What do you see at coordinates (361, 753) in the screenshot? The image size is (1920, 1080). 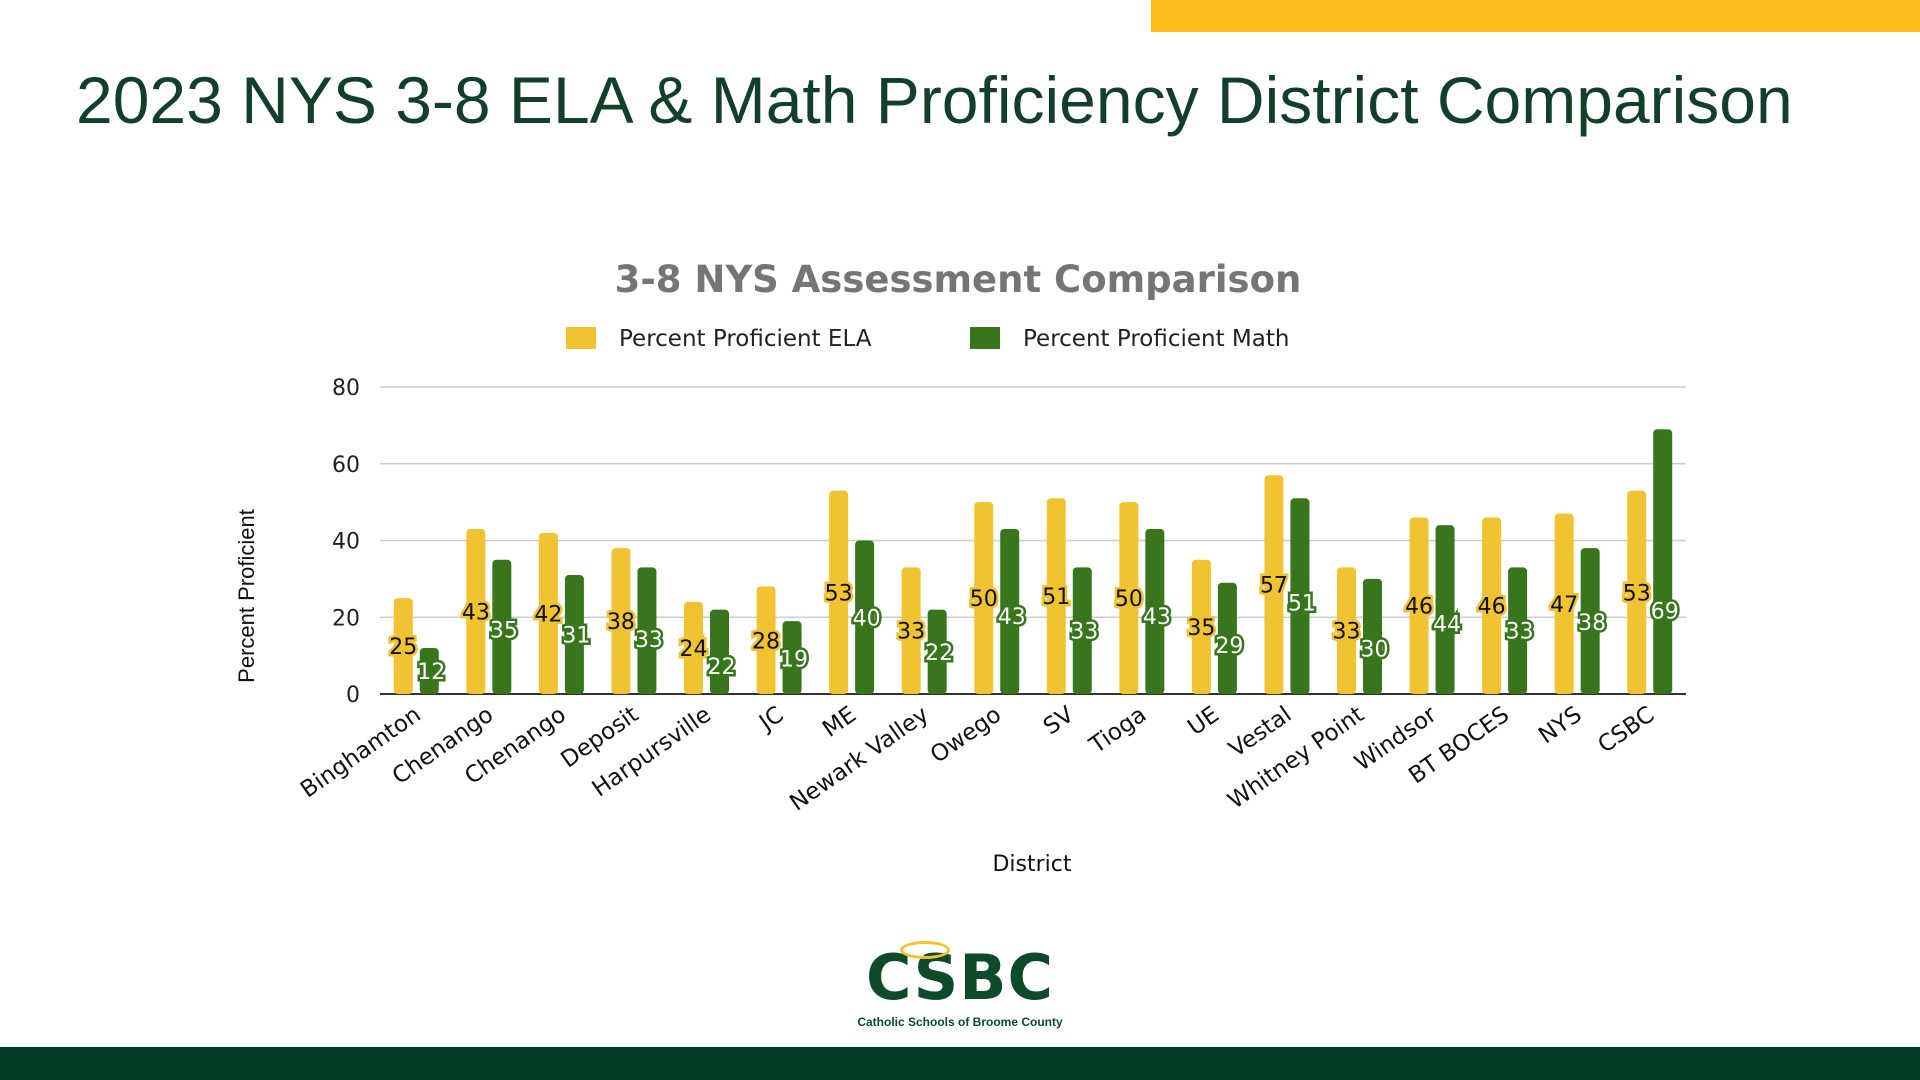 I see `x-tick-label: Binghamton` at bounding box center [361, 753].